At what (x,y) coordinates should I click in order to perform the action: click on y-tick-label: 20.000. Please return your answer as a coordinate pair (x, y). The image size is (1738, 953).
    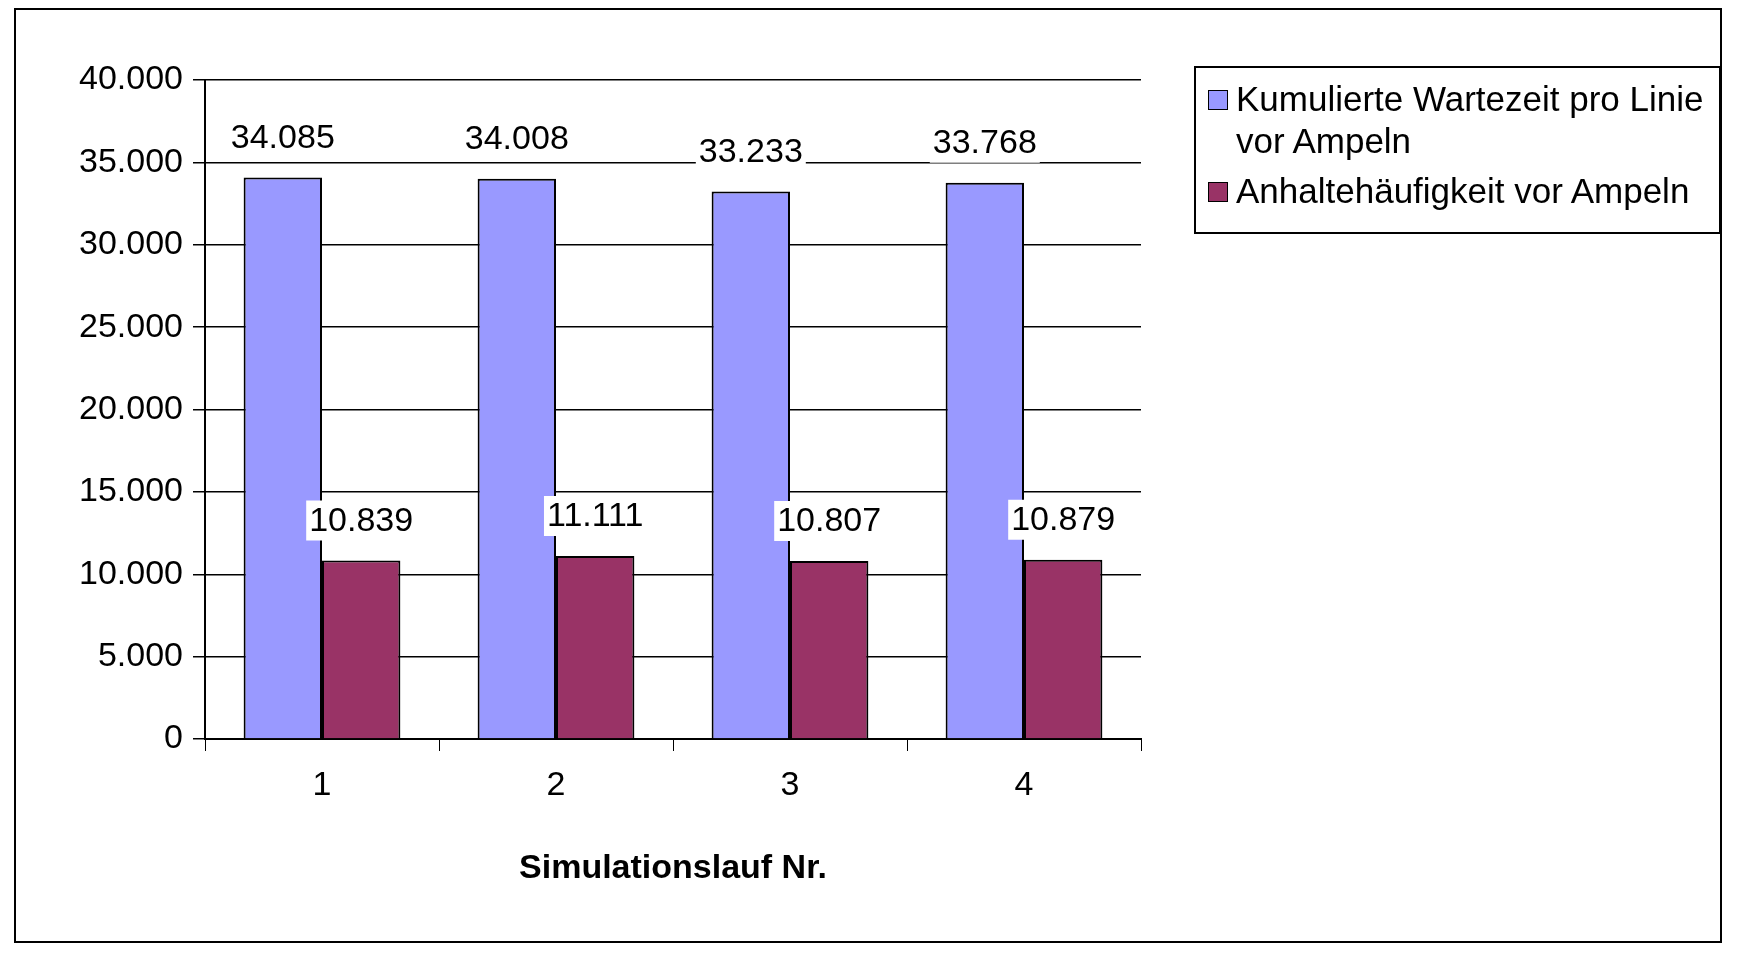
    Looking at the image, I should click on (131, 406).